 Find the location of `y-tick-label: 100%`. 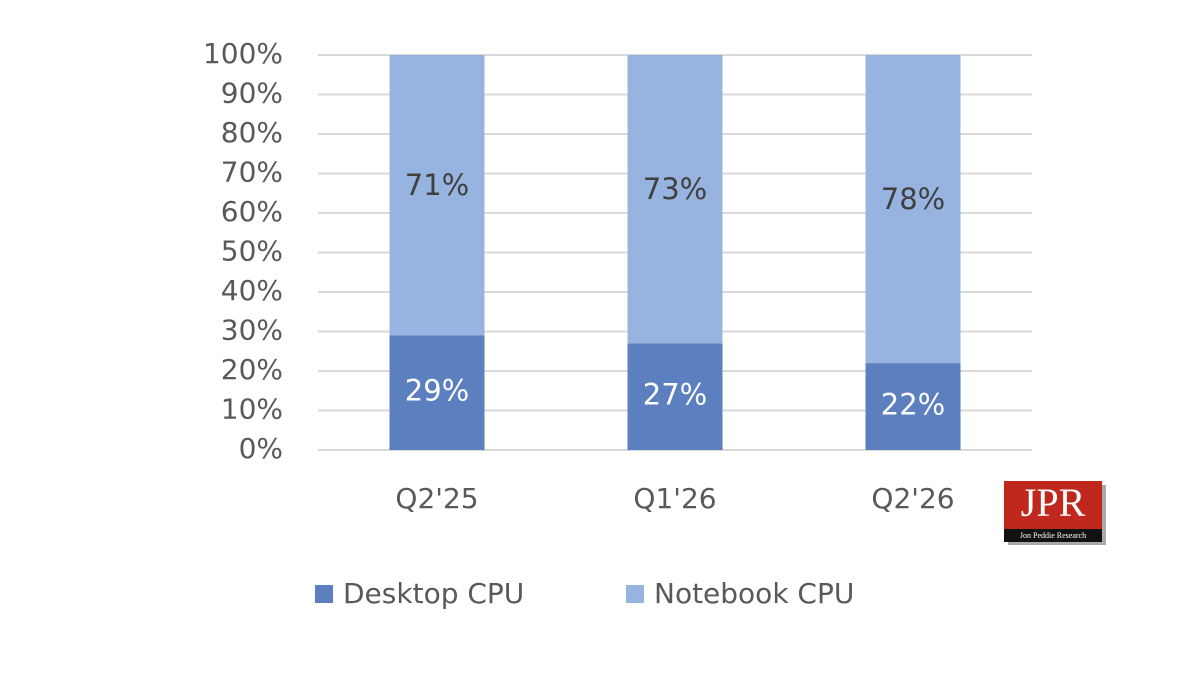

y-tick-label: 100% is located at coordinates (243, 53).